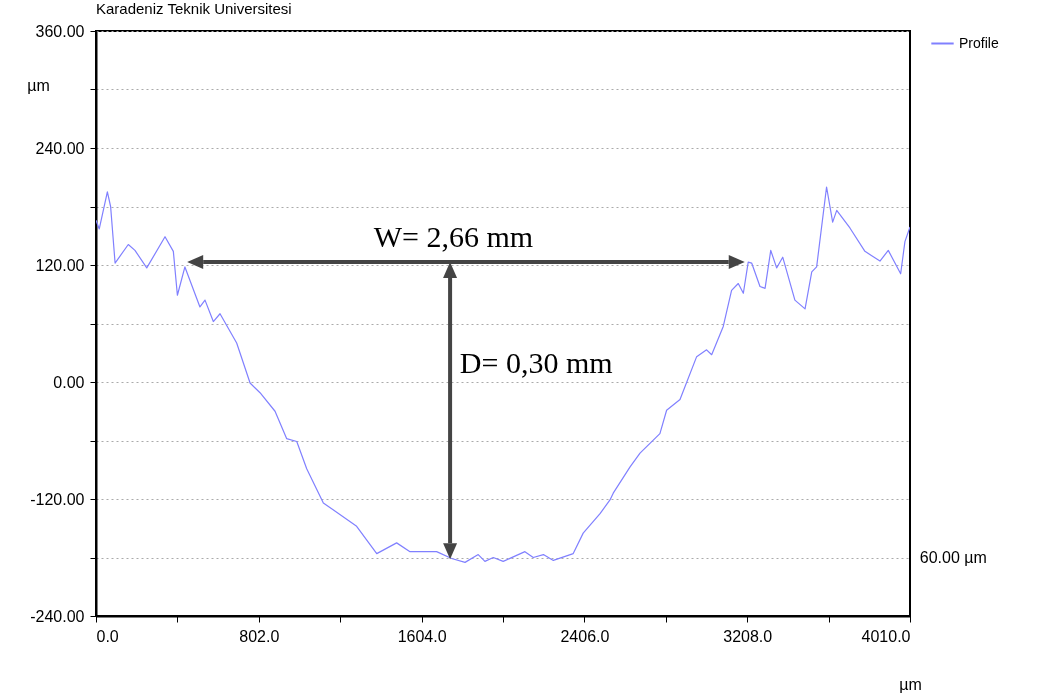 This screenshot has height=695, width=1042. What do you see at coordinates (748, 636) in the screenshot?
I see `x-tick-label: 3208.0` at bounding box center [748, 636].